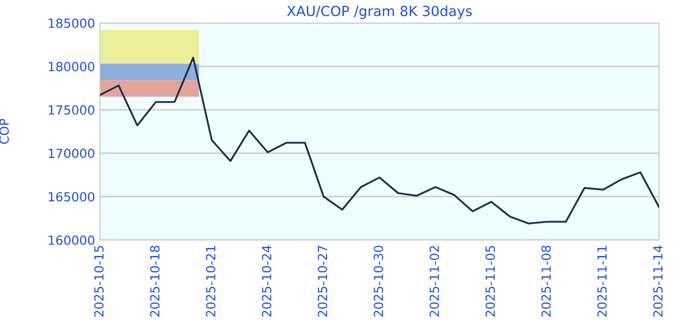 The height and width of the screenshot is (320, 680). I want to click on x-tick-label: 2025-10-30, so click(379, 281).